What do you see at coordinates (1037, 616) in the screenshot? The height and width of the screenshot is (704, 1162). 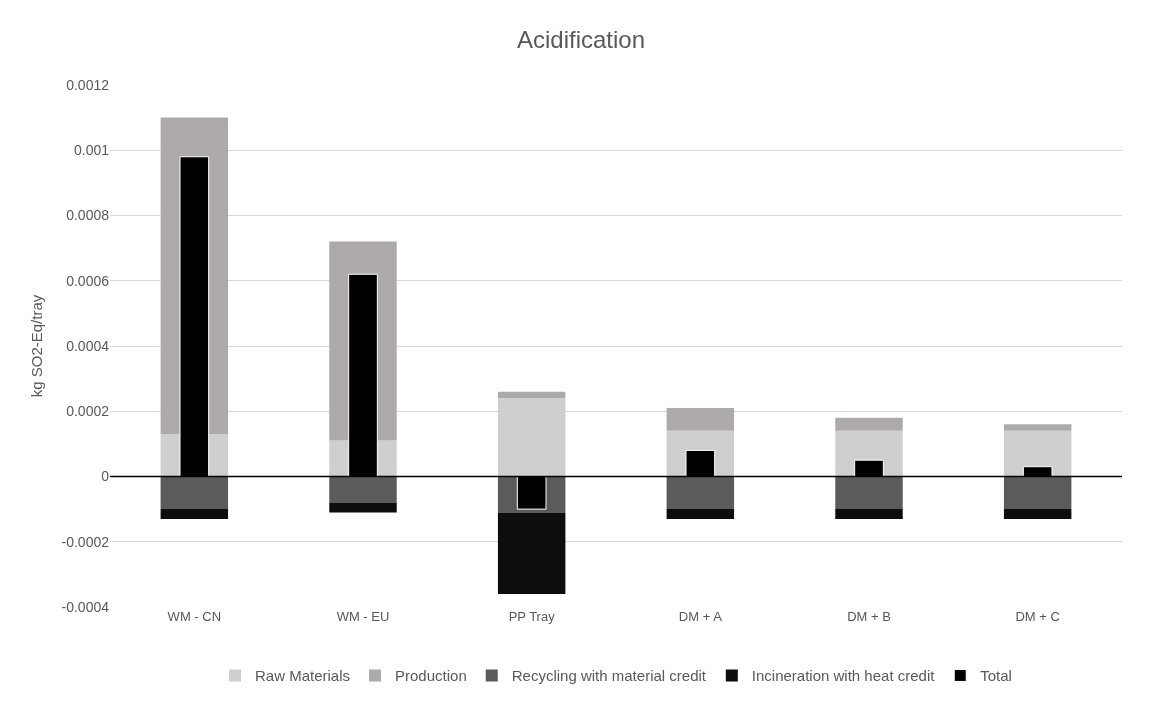 I see `x-tick-label: DM + C` at bounding box center [1037, 616].